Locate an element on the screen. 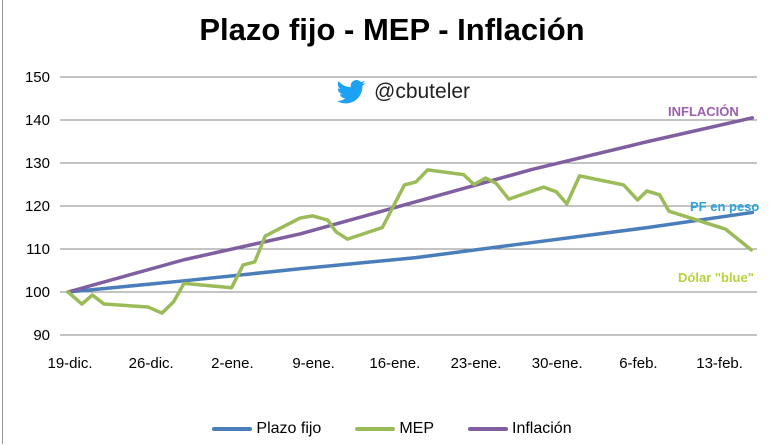 The width and height of the screenshot is (784, 445). legend: Plazo fijo MEP Inflación is located at coordinates (392, 429).